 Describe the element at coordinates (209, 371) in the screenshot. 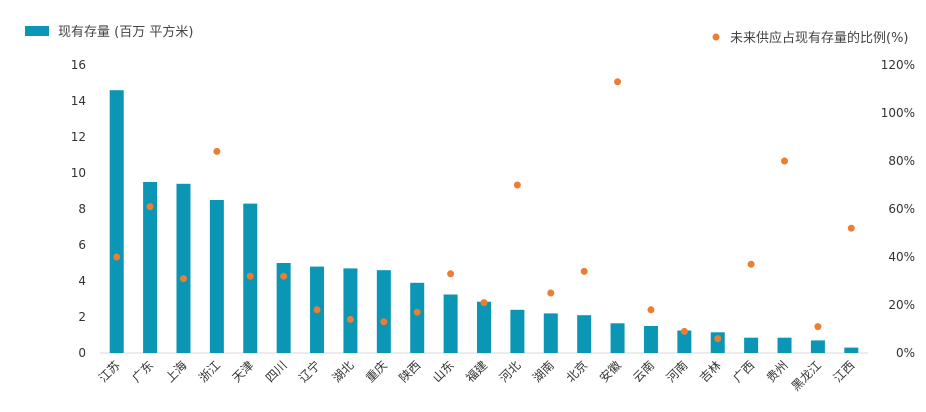

I see `category-label: 浙江` at that location.